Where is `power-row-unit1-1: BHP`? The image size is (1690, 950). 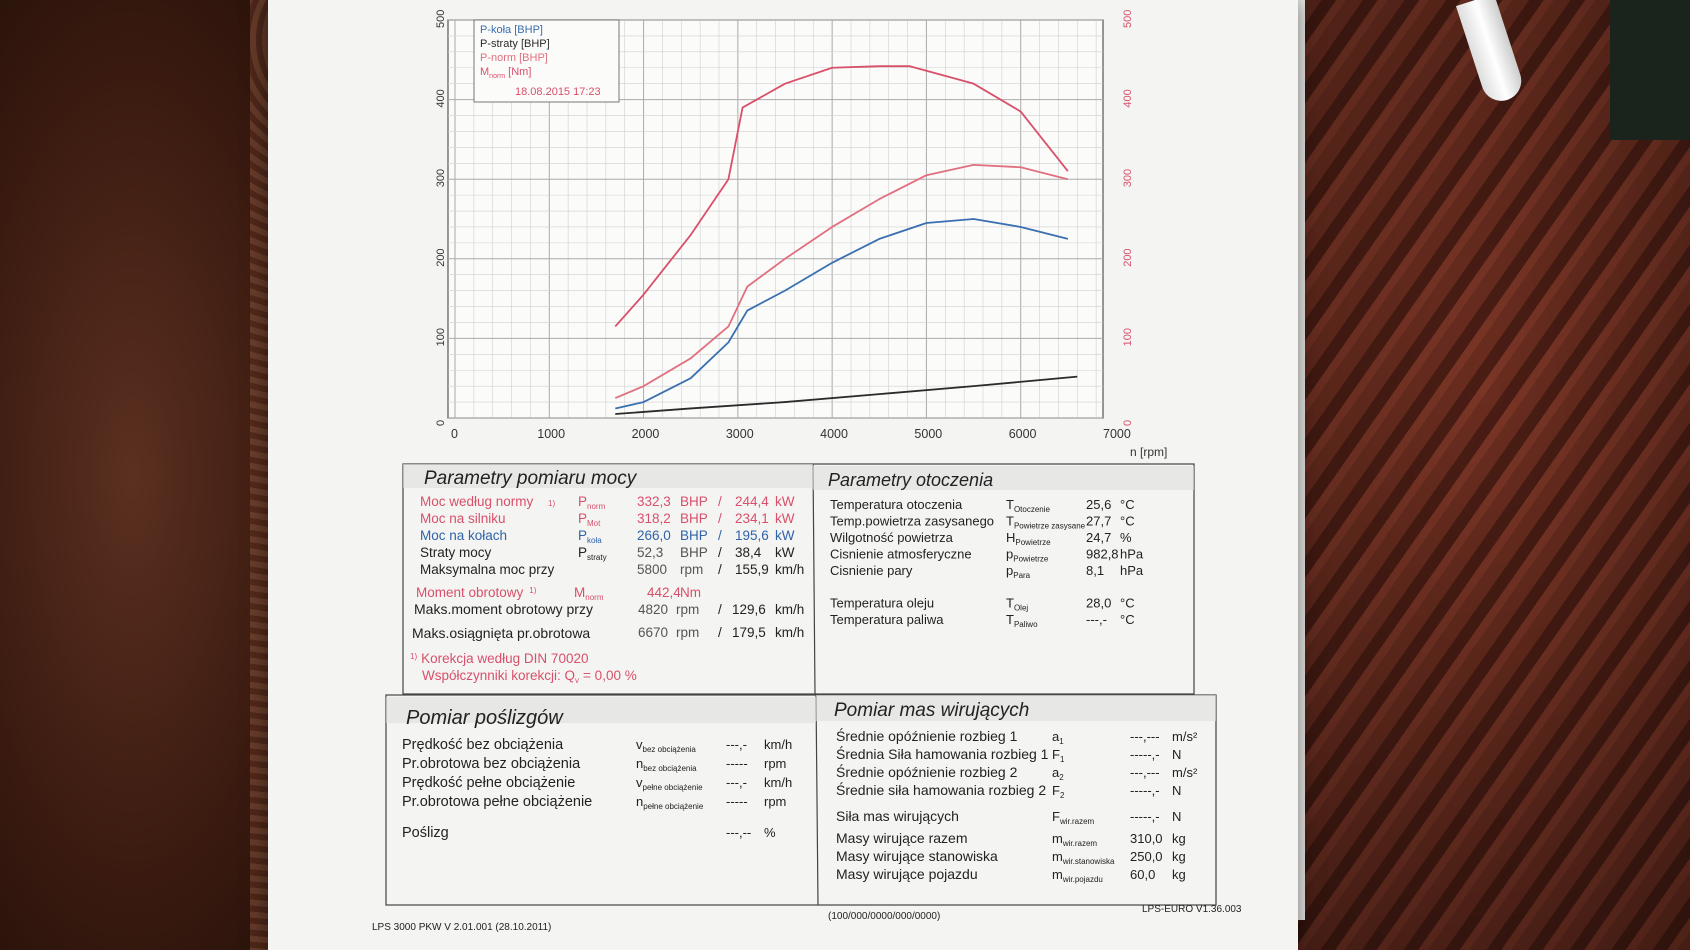 power-row-unit1-1: BHP is located at coordinates (694, 518).